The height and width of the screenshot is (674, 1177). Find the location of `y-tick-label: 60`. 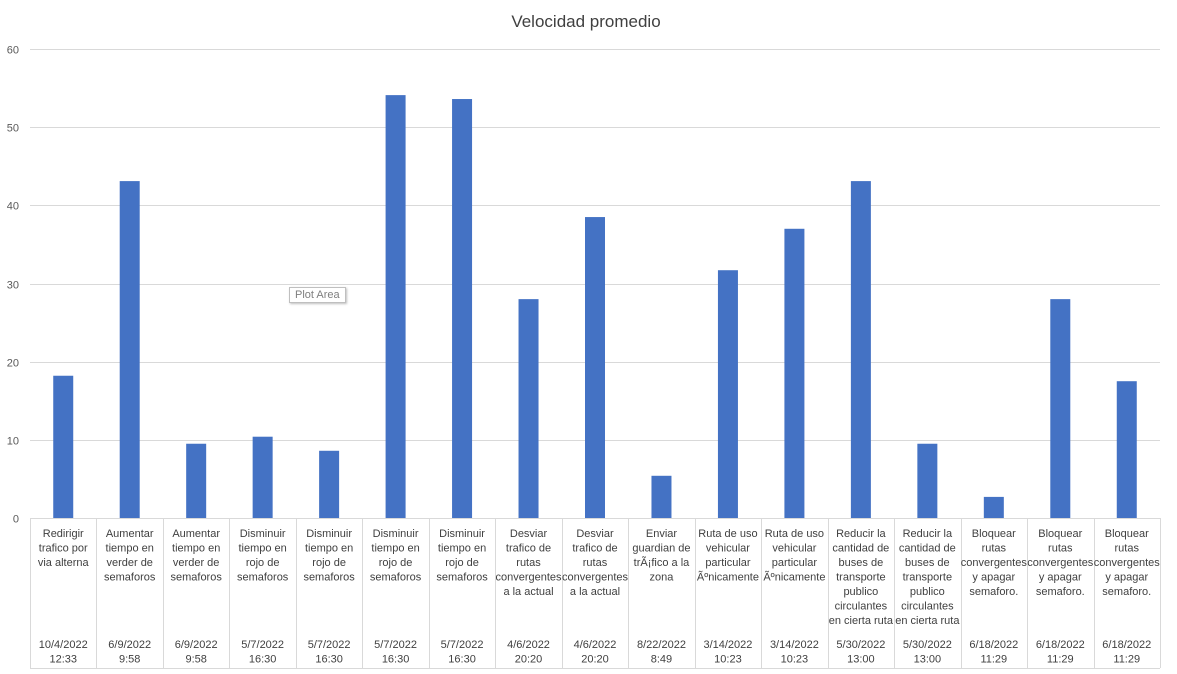

y-tick-label: 60 is located at coordinates (13, 51).